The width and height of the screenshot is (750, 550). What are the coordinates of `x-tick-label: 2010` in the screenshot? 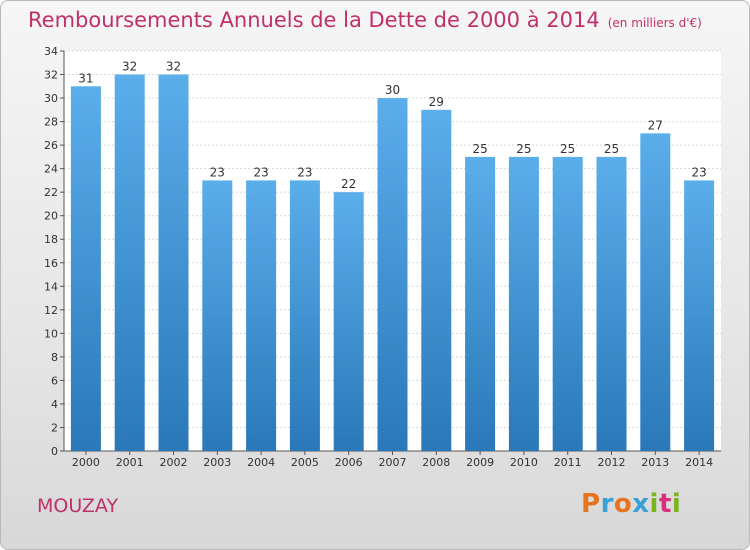 It's located at (524, 462).